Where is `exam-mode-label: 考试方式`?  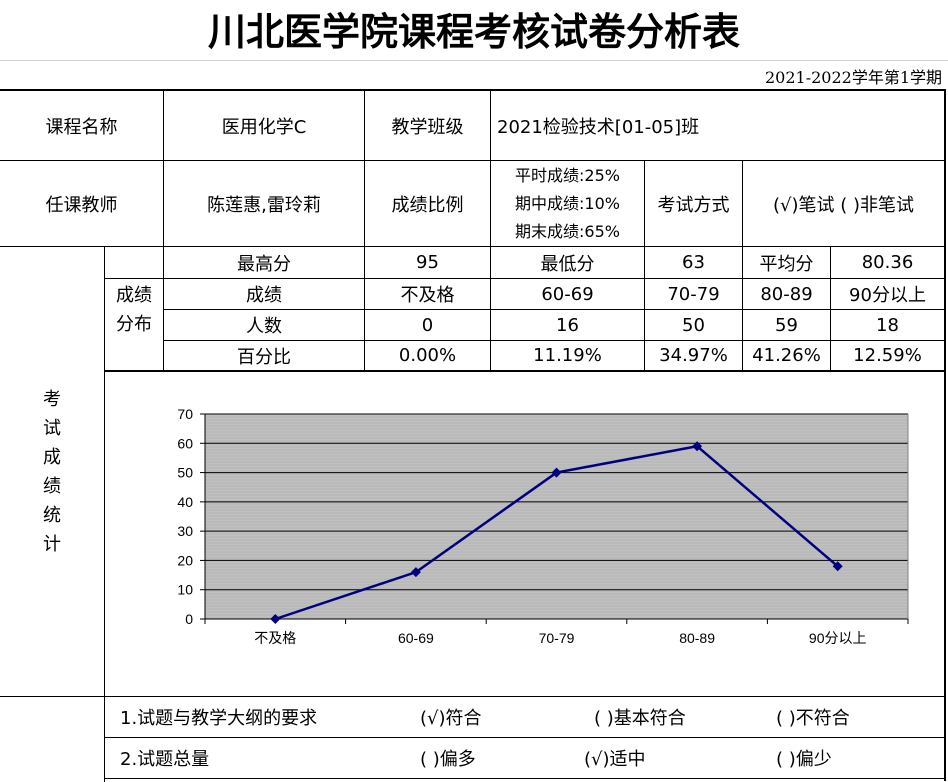 exam-mode-label: 考试方式 is located at coordinates (693, 205).